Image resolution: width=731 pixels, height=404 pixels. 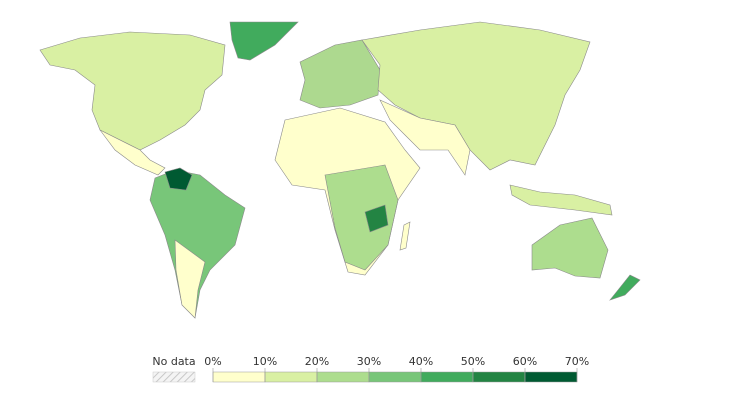 I want to click on legend-tick-label: 30%, so click(x=369, y=361).